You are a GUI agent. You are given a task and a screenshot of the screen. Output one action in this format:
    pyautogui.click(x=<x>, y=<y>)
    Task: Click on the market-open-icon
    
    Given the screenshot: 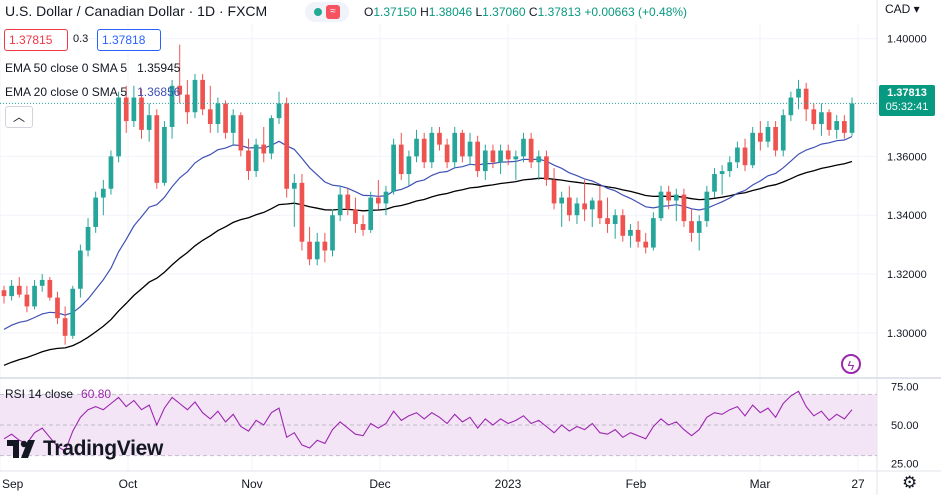 What is the action you would take?
    pyautogui.click(x=318, y=12)
    